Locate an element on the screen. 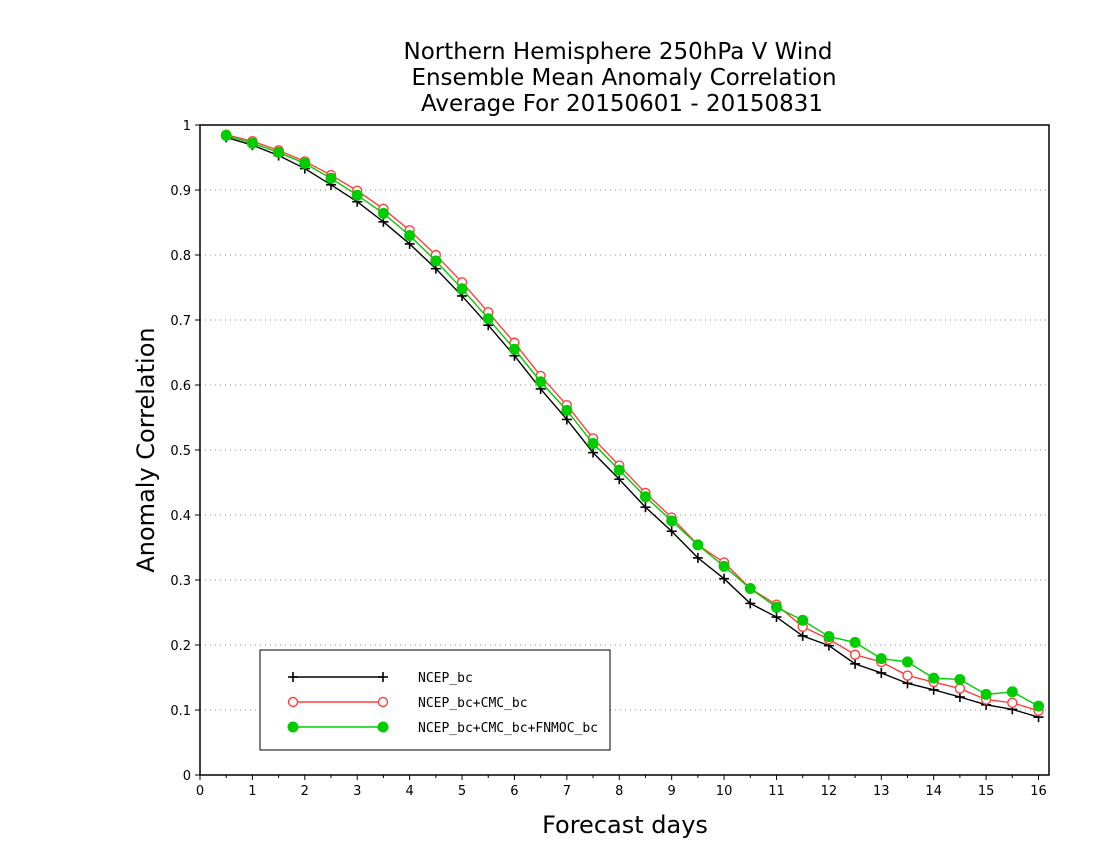 This screenshot has width=1100, height=850. legend-entry: NCEP_bc+CMC_bc is located at coordinates (407, 703).